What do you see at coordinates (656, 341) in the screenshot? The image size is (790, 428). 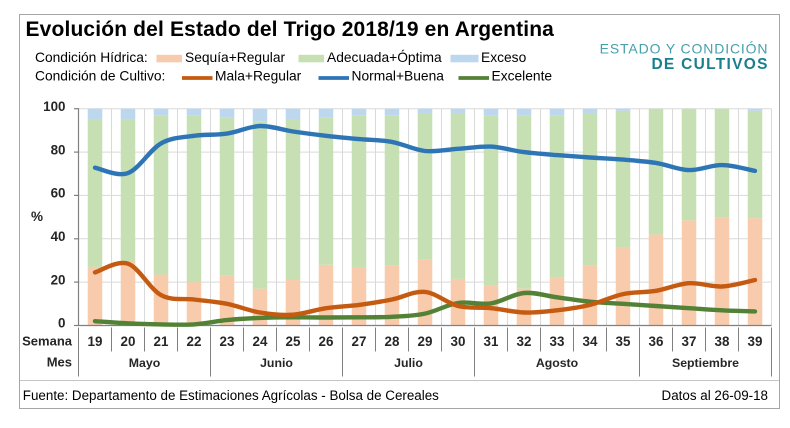 I see `svg-text: 36` at bounding box center [656, 341].